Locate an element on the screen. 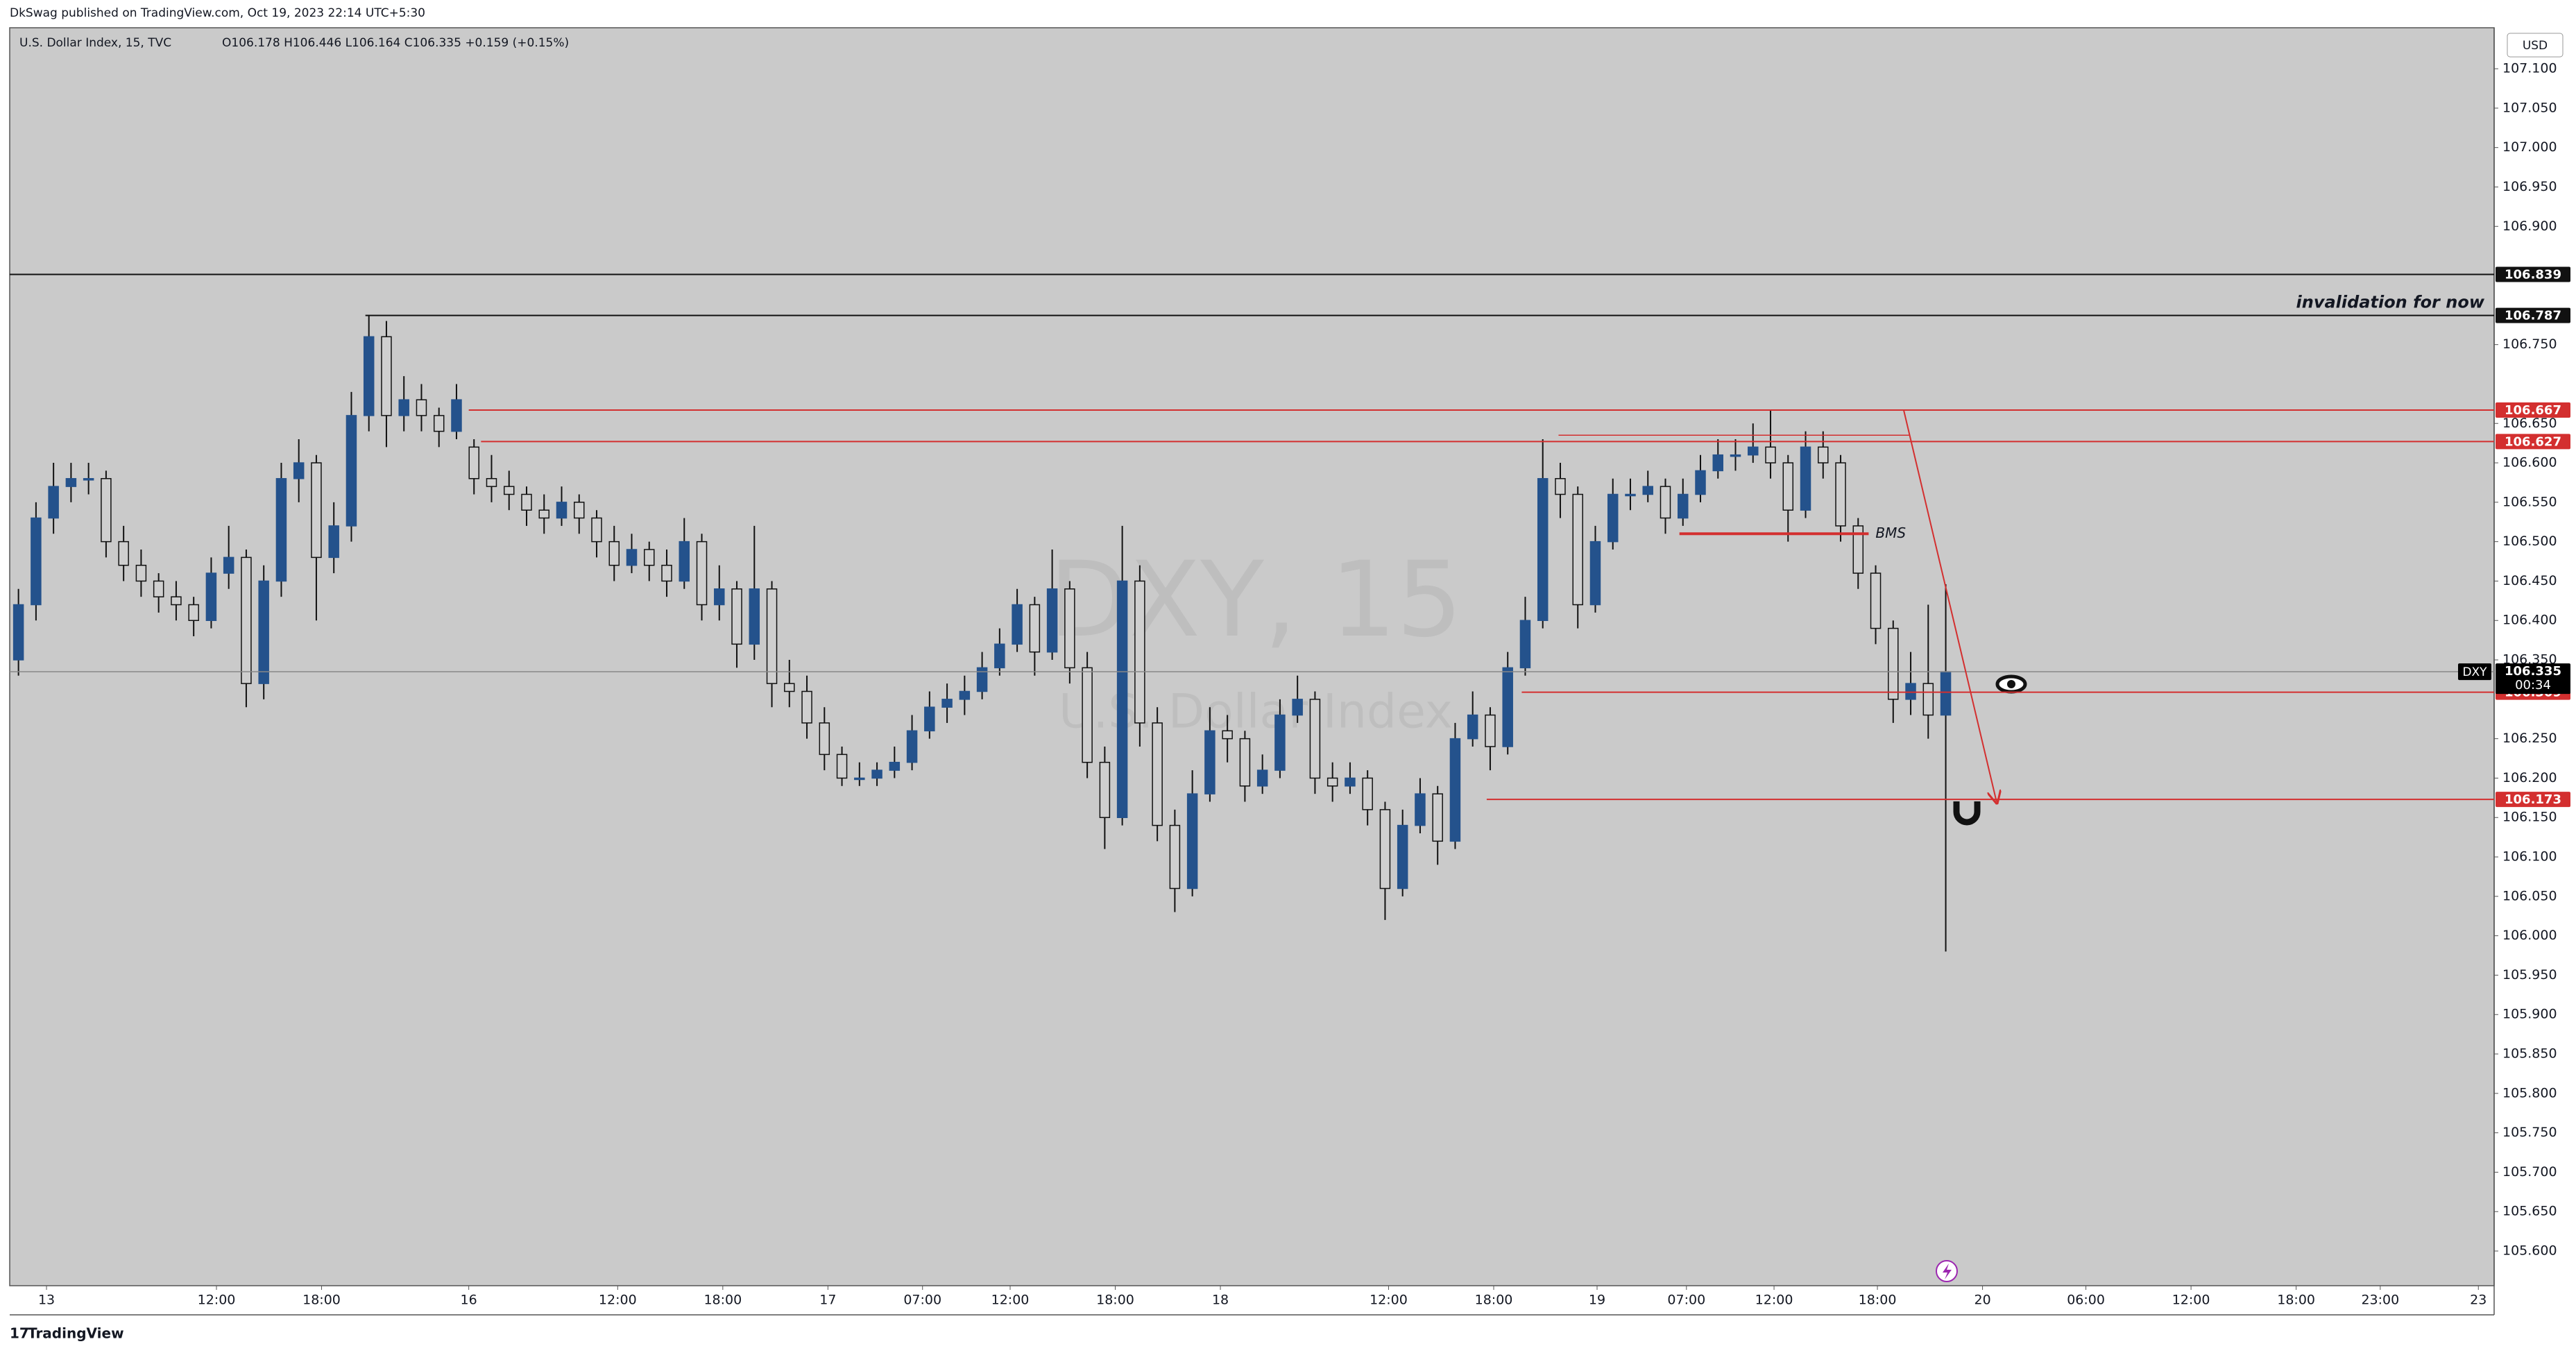  x-tick-label: 18 is located at coordinates (1220, 1300).